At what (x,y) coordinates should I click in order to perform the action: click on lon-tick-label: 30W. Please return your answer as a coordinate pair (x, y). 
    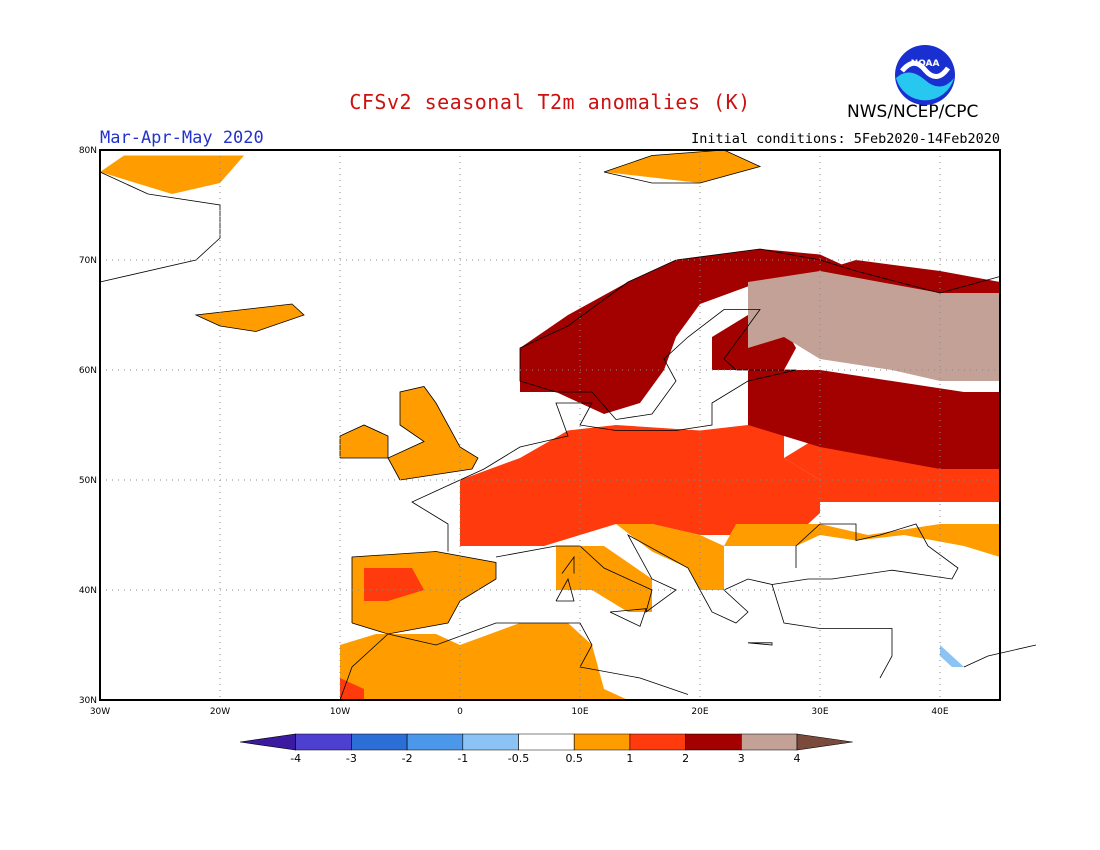
    Looking at the image, I should click on (100, 712).